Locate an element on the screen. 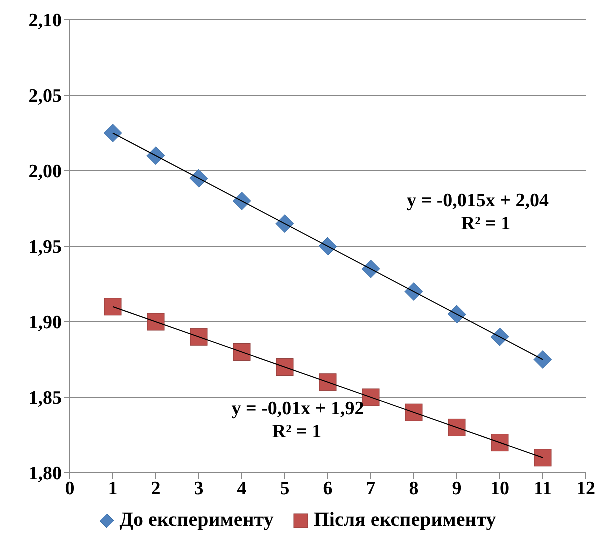  x-tick-label: 3 is located at coordinates (199, 489).